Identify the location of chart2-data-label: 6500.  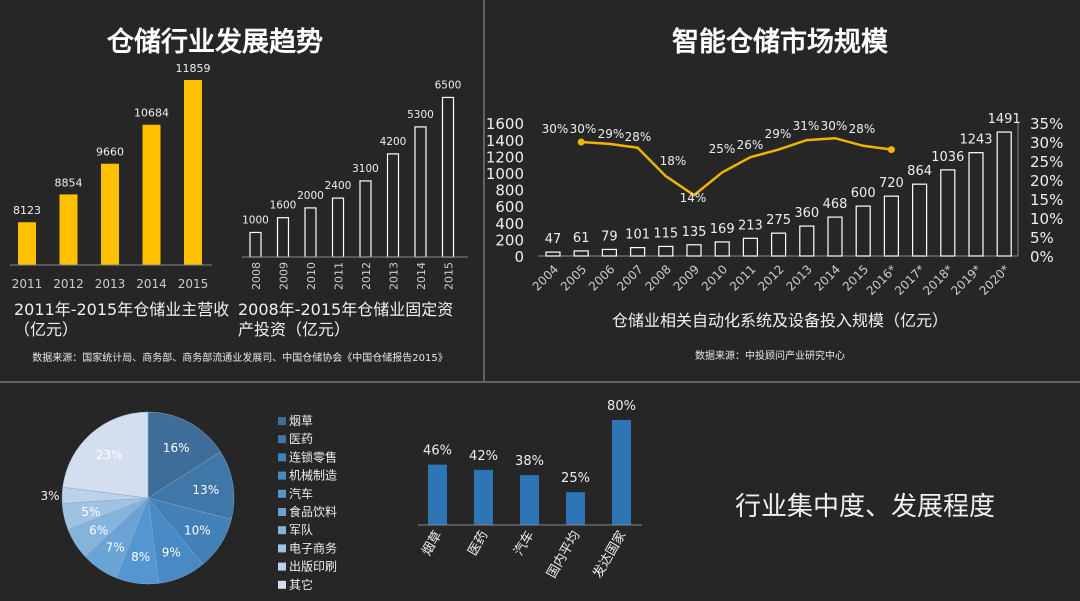
(448, 85).